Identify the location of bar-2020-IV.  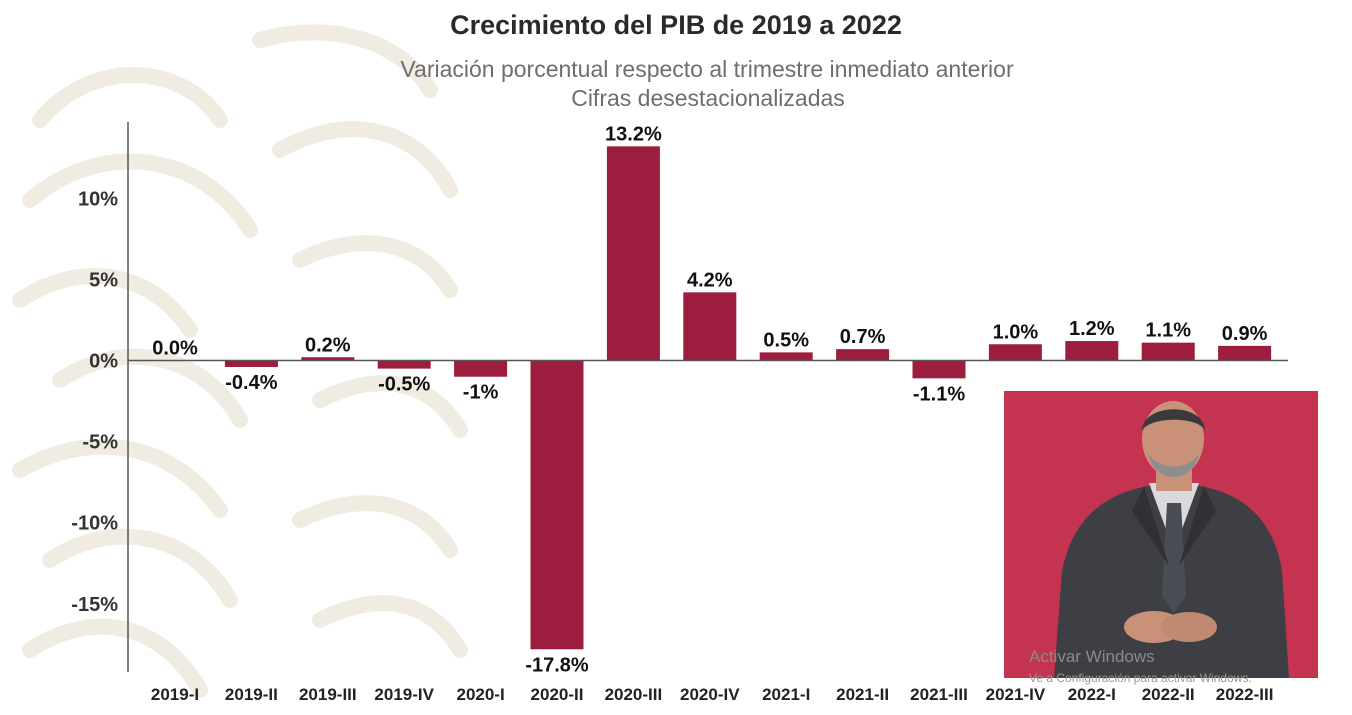
(710, 326).